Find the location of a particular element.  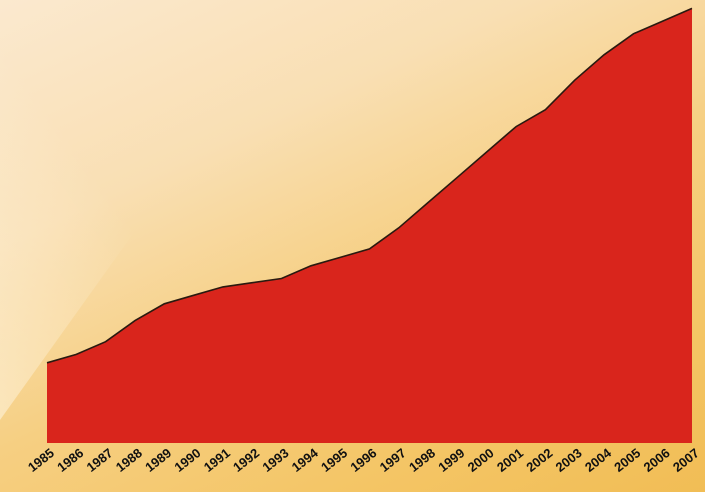

x-tick-label-2005: 2005 is located at coordinates (627, 460).